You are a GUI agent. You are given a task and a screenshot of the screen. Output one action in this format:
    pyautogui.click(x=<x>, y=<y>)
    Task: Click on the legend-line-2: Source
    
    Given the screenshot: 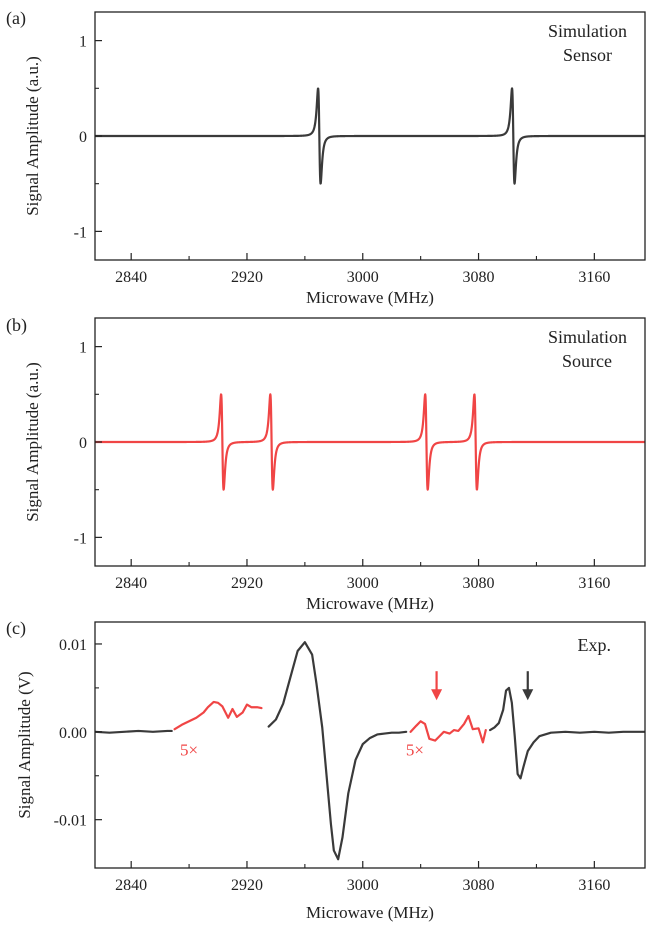 What is the action you would take?
    pyautogui.click(x=587, y=361)
    